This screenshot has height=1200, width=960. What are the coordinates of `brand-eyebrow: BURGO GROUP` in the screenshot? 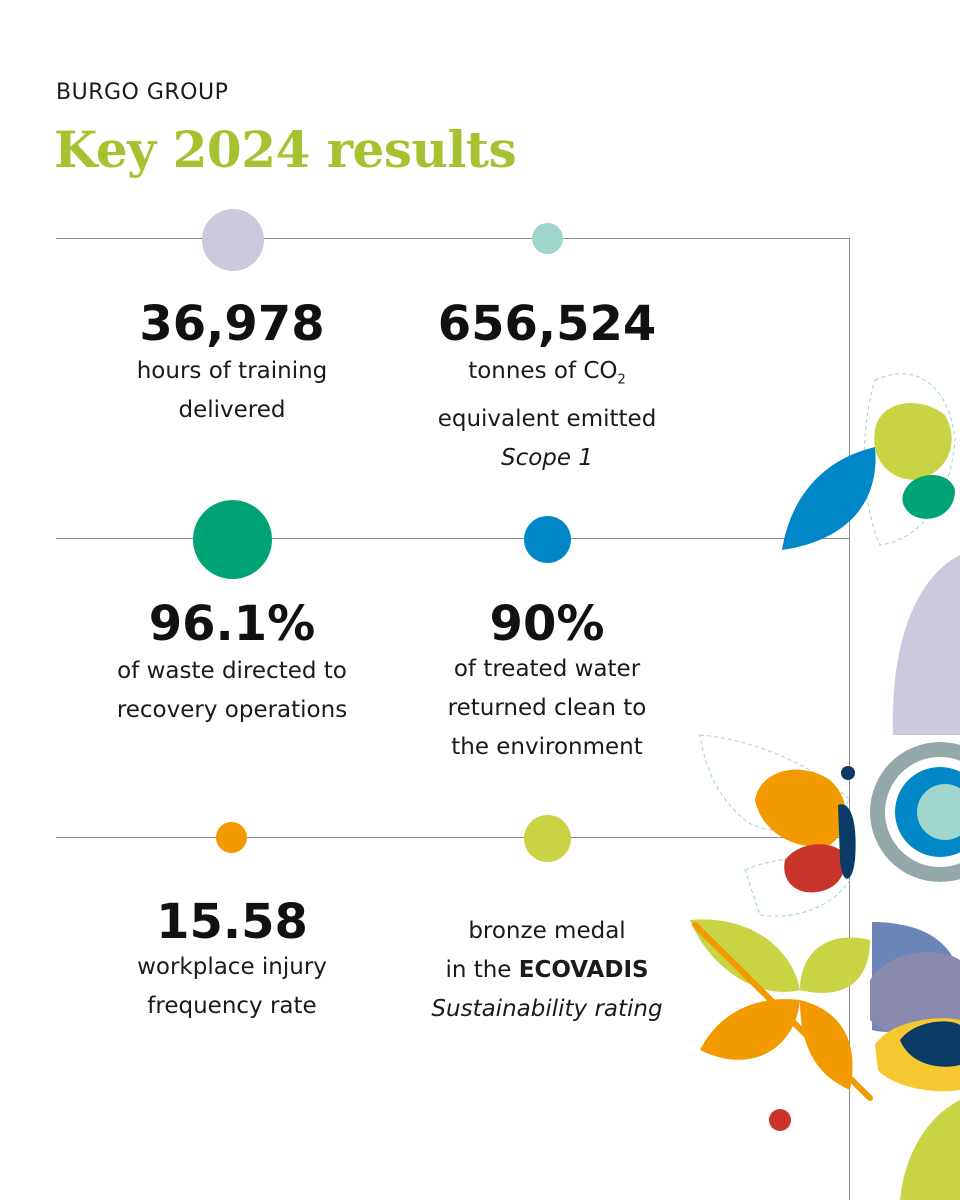 It's located at (142, 92).